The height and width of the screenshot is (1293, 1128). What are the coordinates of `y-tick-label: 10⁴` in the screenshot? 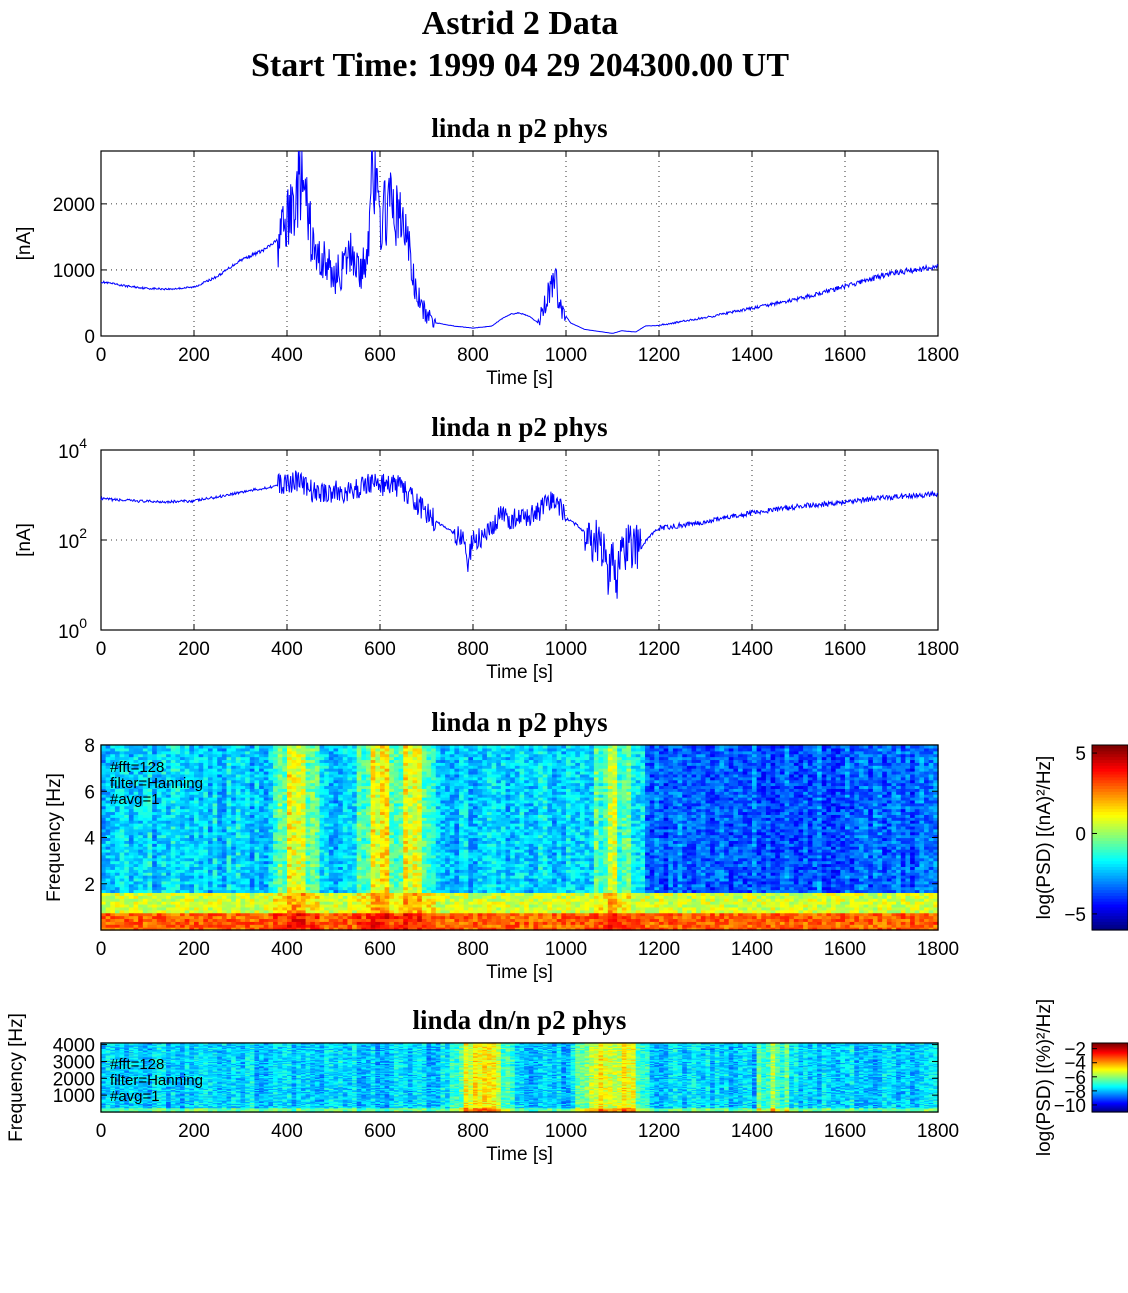 It's located at (72, 449).